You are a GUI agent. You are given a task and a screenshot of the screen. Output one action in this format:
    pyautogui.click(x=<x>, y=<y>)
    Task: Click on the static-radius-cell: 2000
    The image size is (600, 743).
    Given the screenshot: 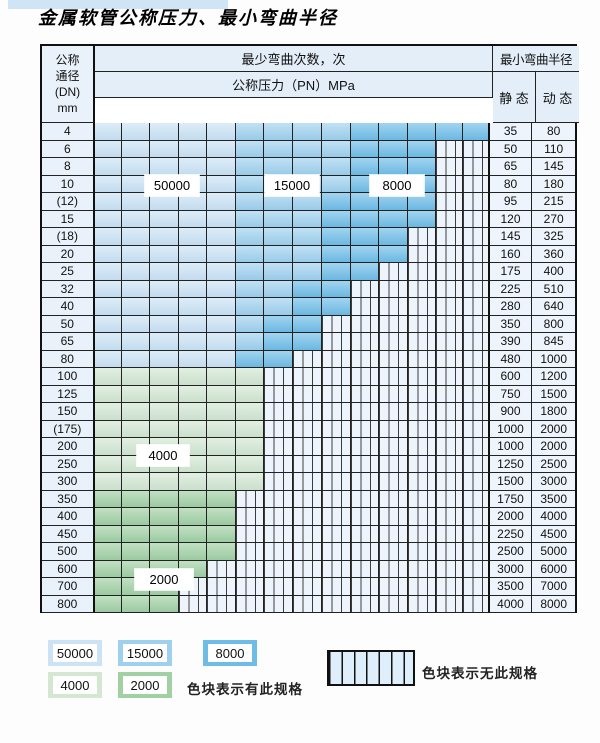 What is the action you would take?
    pyautogui.click(x=511, y=517)
    